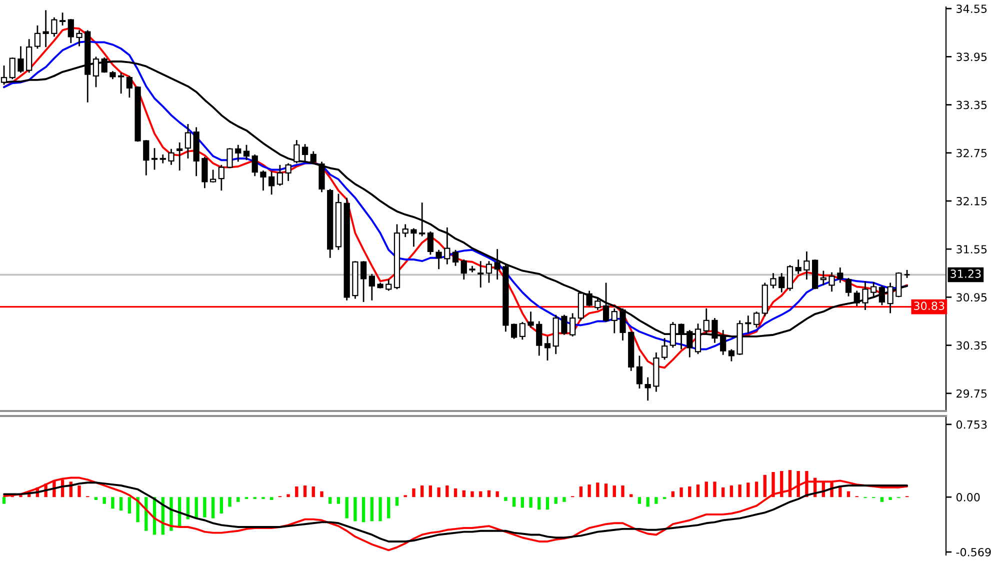  I want to click on y-tick-label: 32.15, so click(971, 201).